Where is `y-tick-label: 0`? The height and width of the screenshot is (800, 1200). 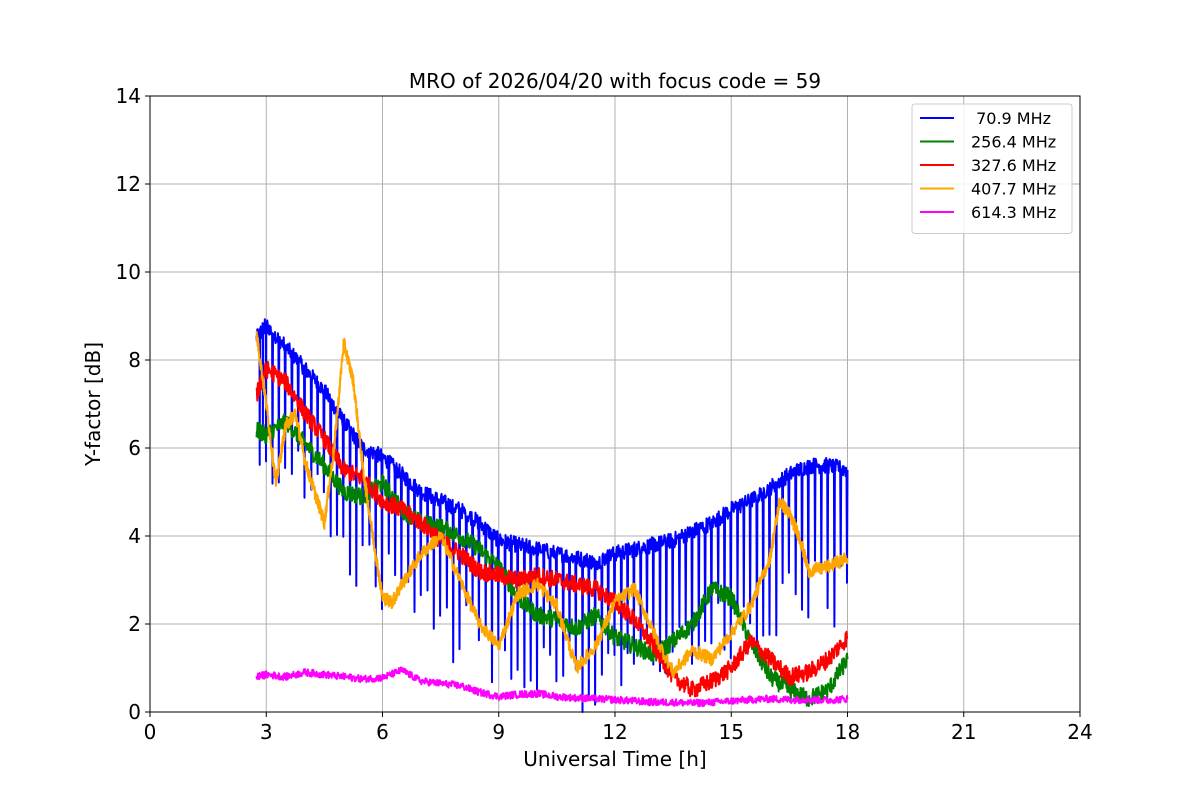
y-tick-label: 0 is located at coordinates (134, 712).